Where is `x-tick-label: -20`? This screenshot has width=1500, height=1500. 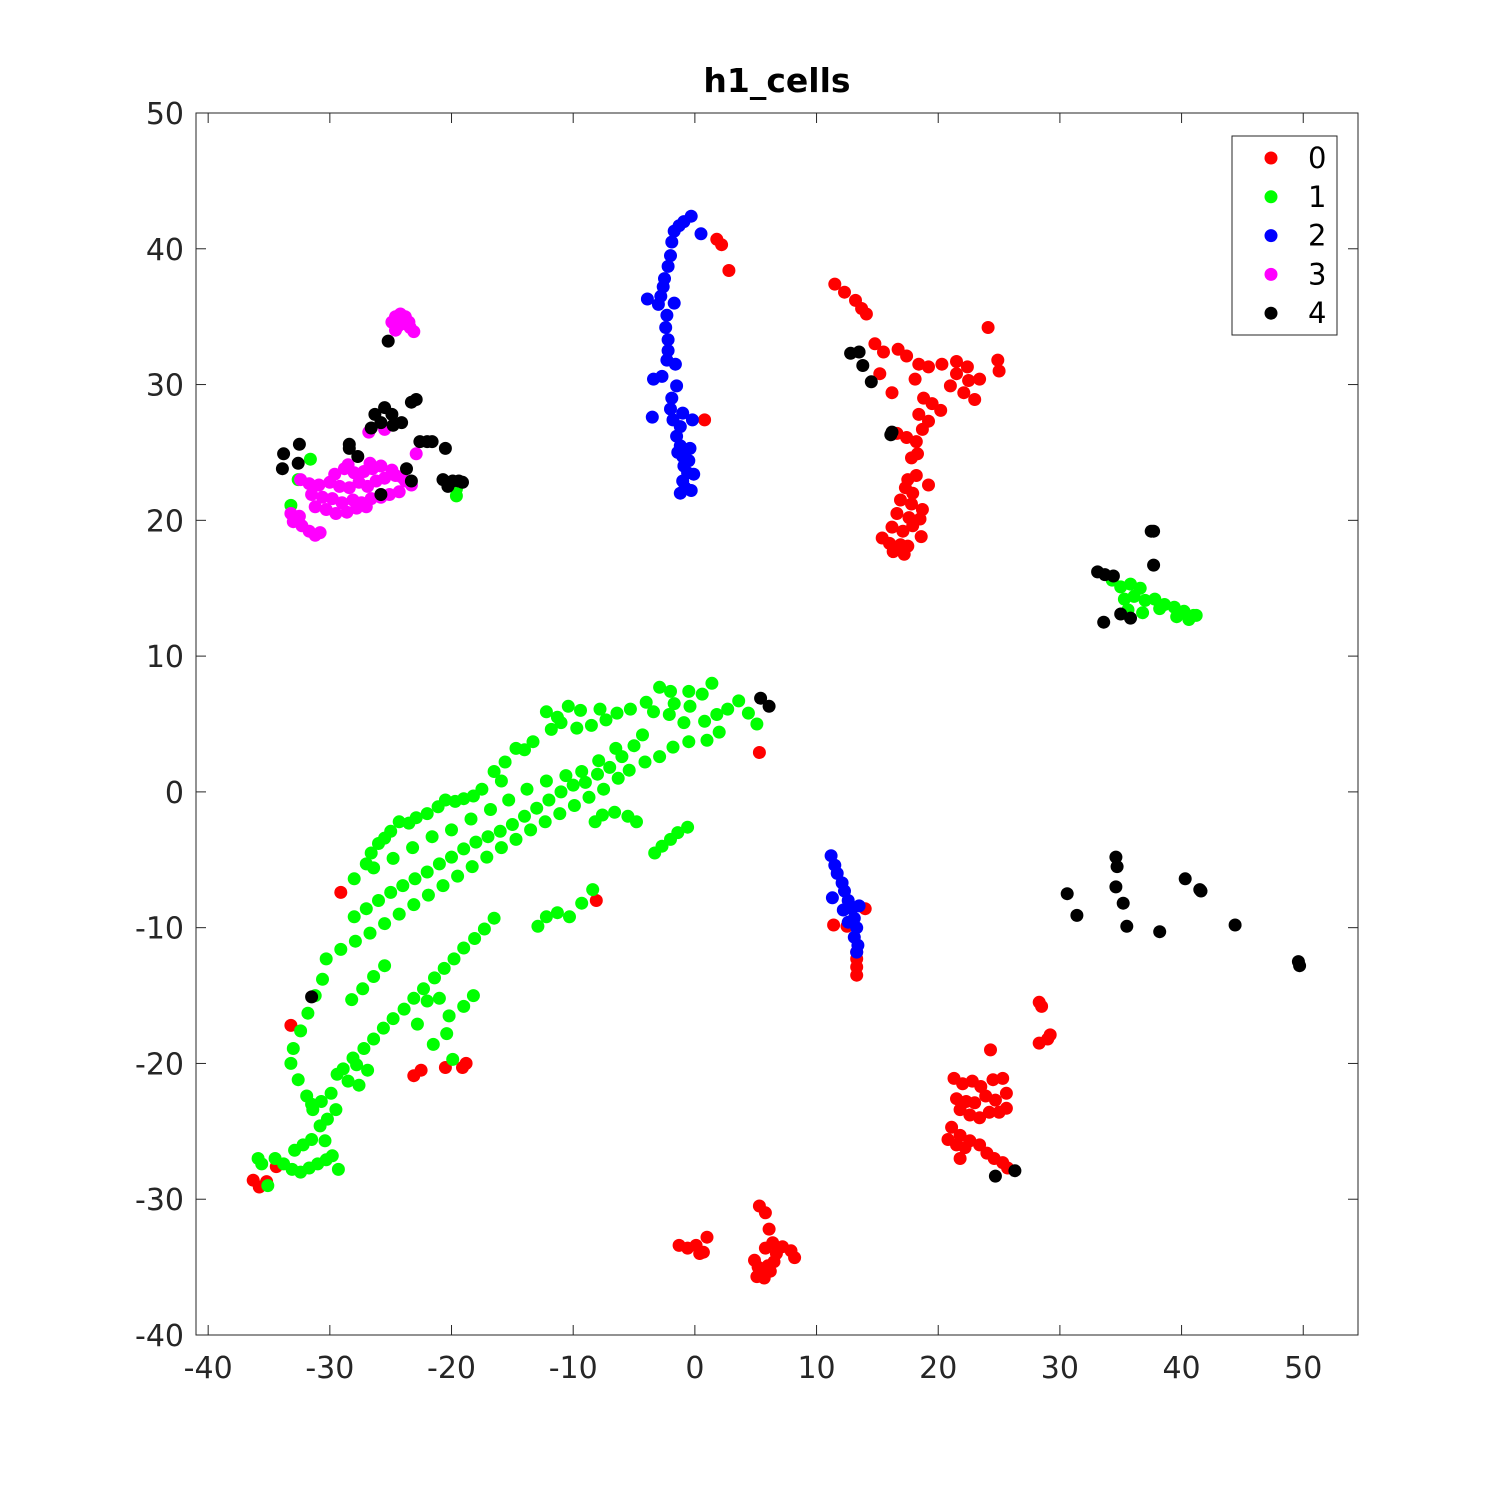 x-tick-label: -20 is located at coordinates (451, 1368).